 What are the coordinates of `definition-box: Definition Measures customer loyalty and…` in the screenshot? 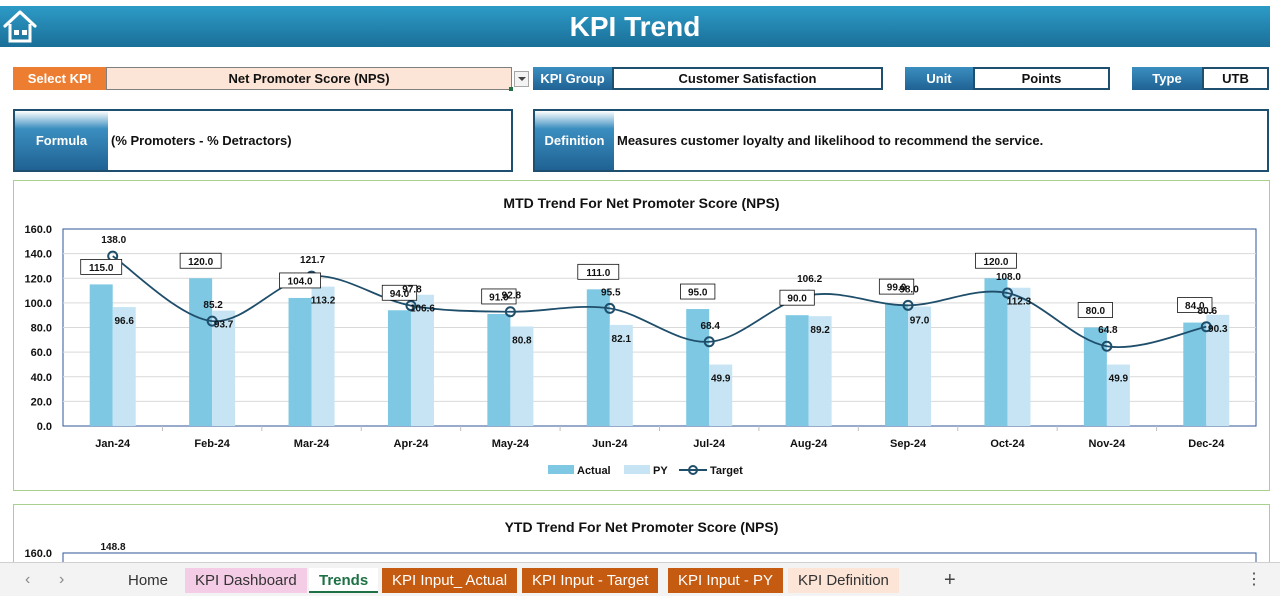 It's located at (901, 140).